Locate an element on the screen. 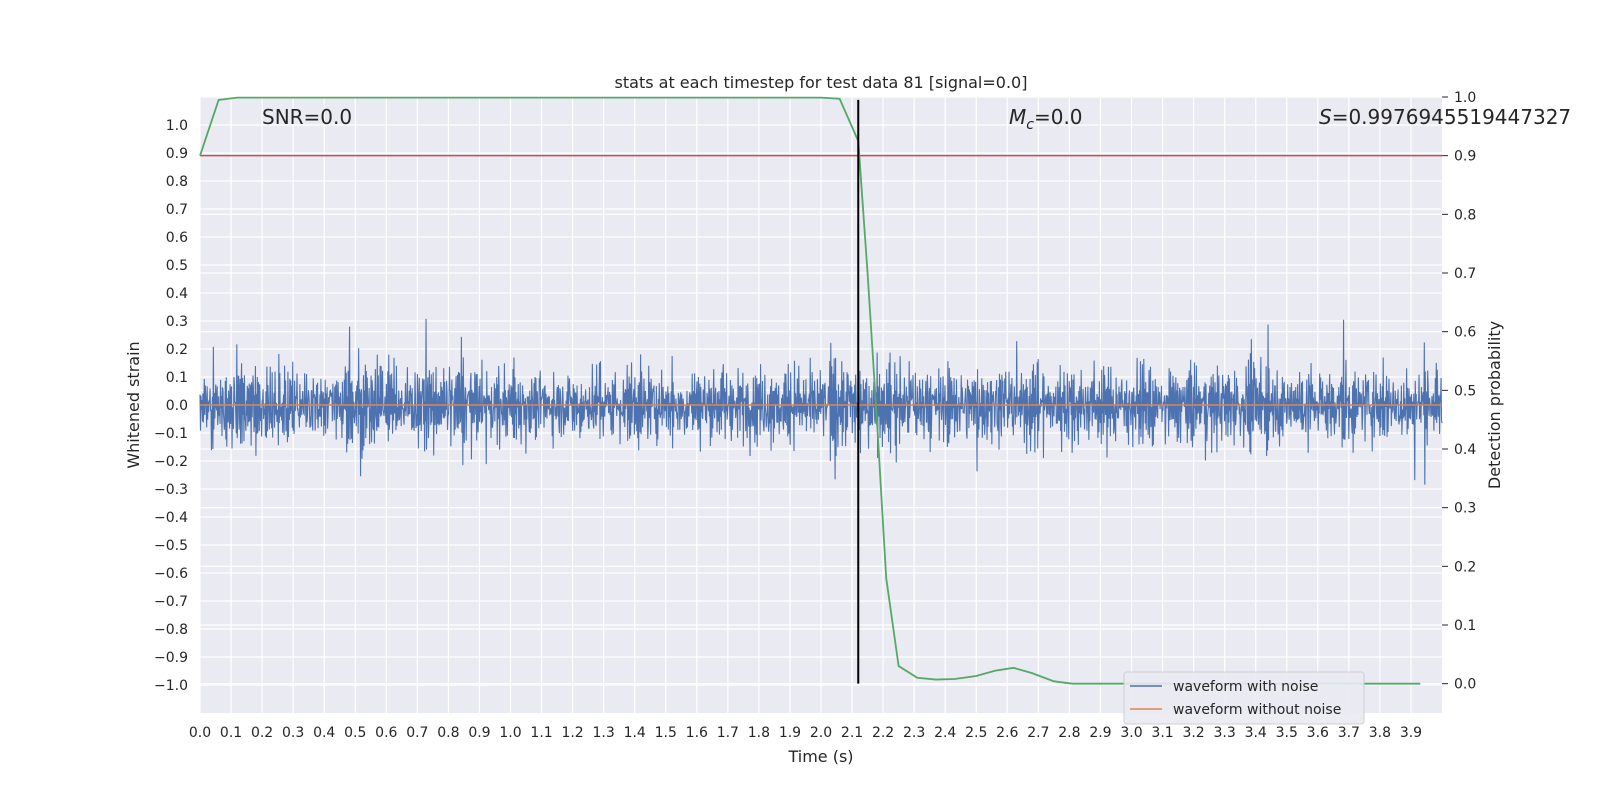  y-tick-label: −0.3 is located at coordinates (171, 490).